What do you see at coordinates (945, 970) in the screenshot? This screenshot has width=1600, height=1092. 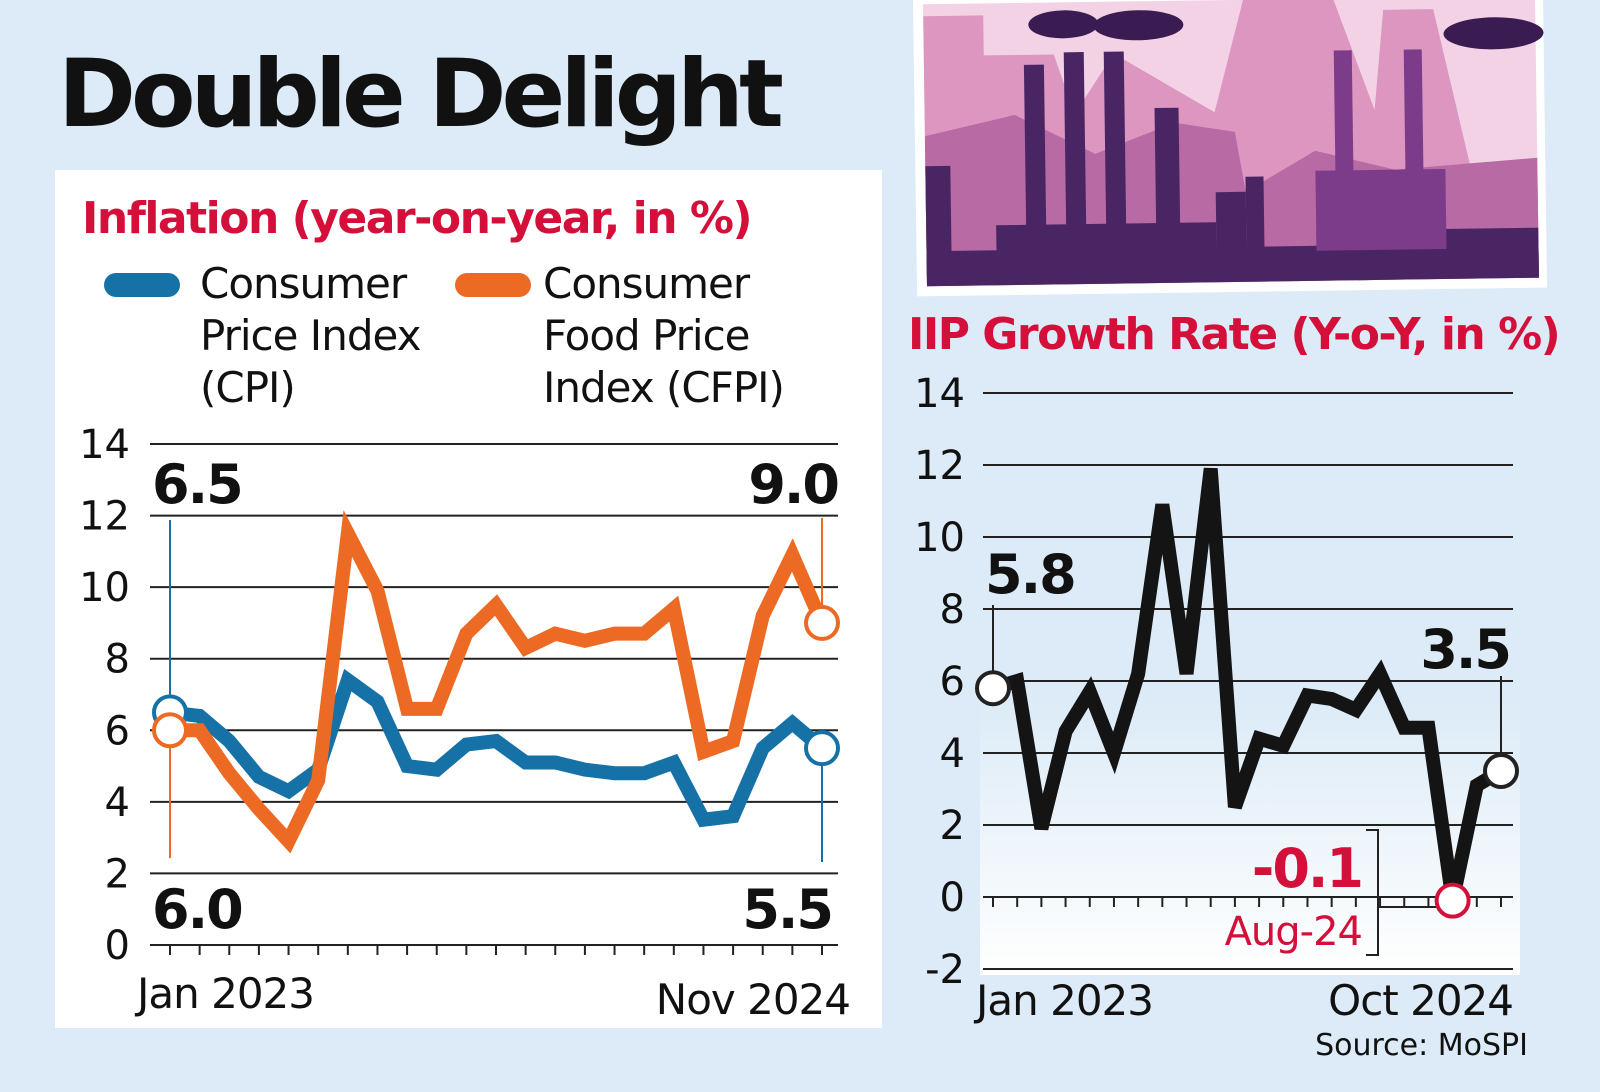 I see `iip-y-tick-label: -2` at bounding box center [945, 970].